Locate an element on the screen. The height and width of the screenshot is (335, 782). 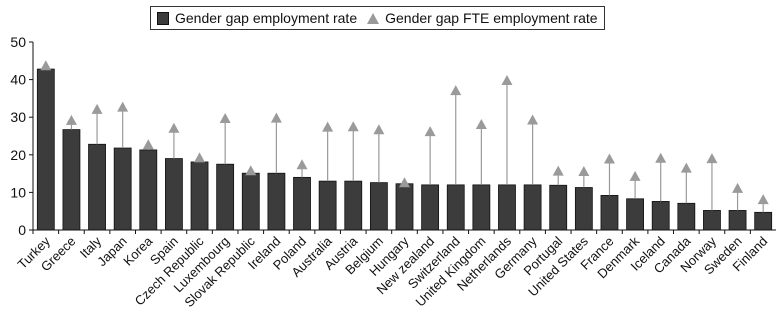
y-tick-label: 50 is located at coordinates (18, 42).